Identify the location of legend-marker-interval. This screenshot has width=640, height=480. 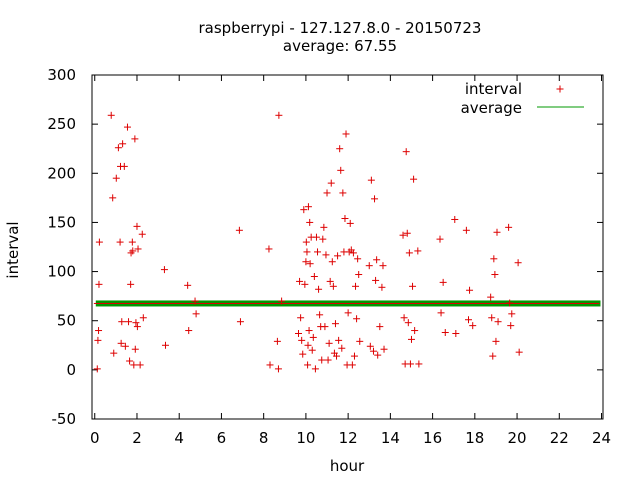
(560, 89).